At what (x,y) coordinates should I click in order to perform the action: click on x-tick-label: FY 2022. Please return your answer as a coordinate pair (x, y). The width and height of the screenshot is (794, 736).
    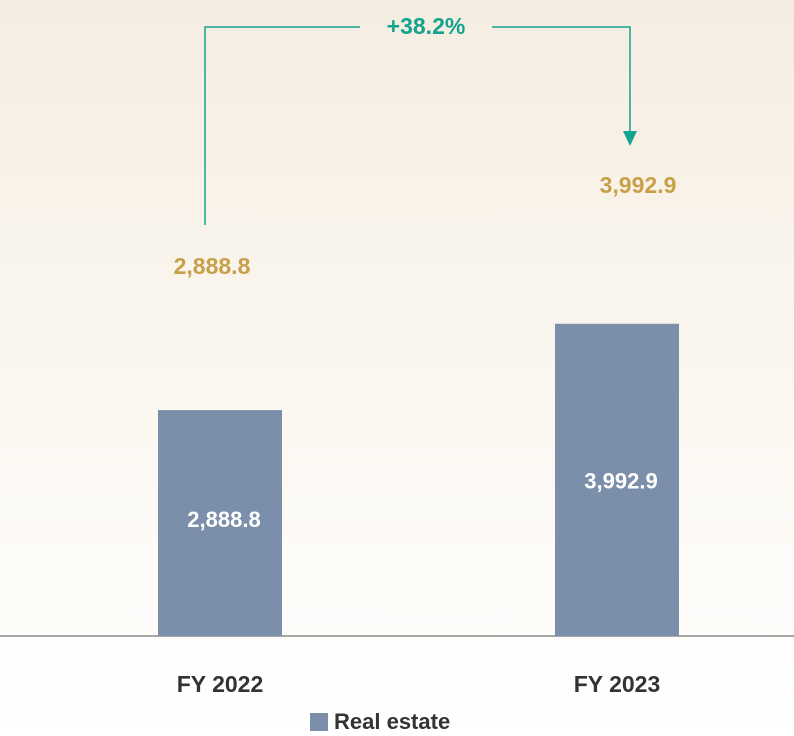
    Looking at the image, I should click on (220, 684).